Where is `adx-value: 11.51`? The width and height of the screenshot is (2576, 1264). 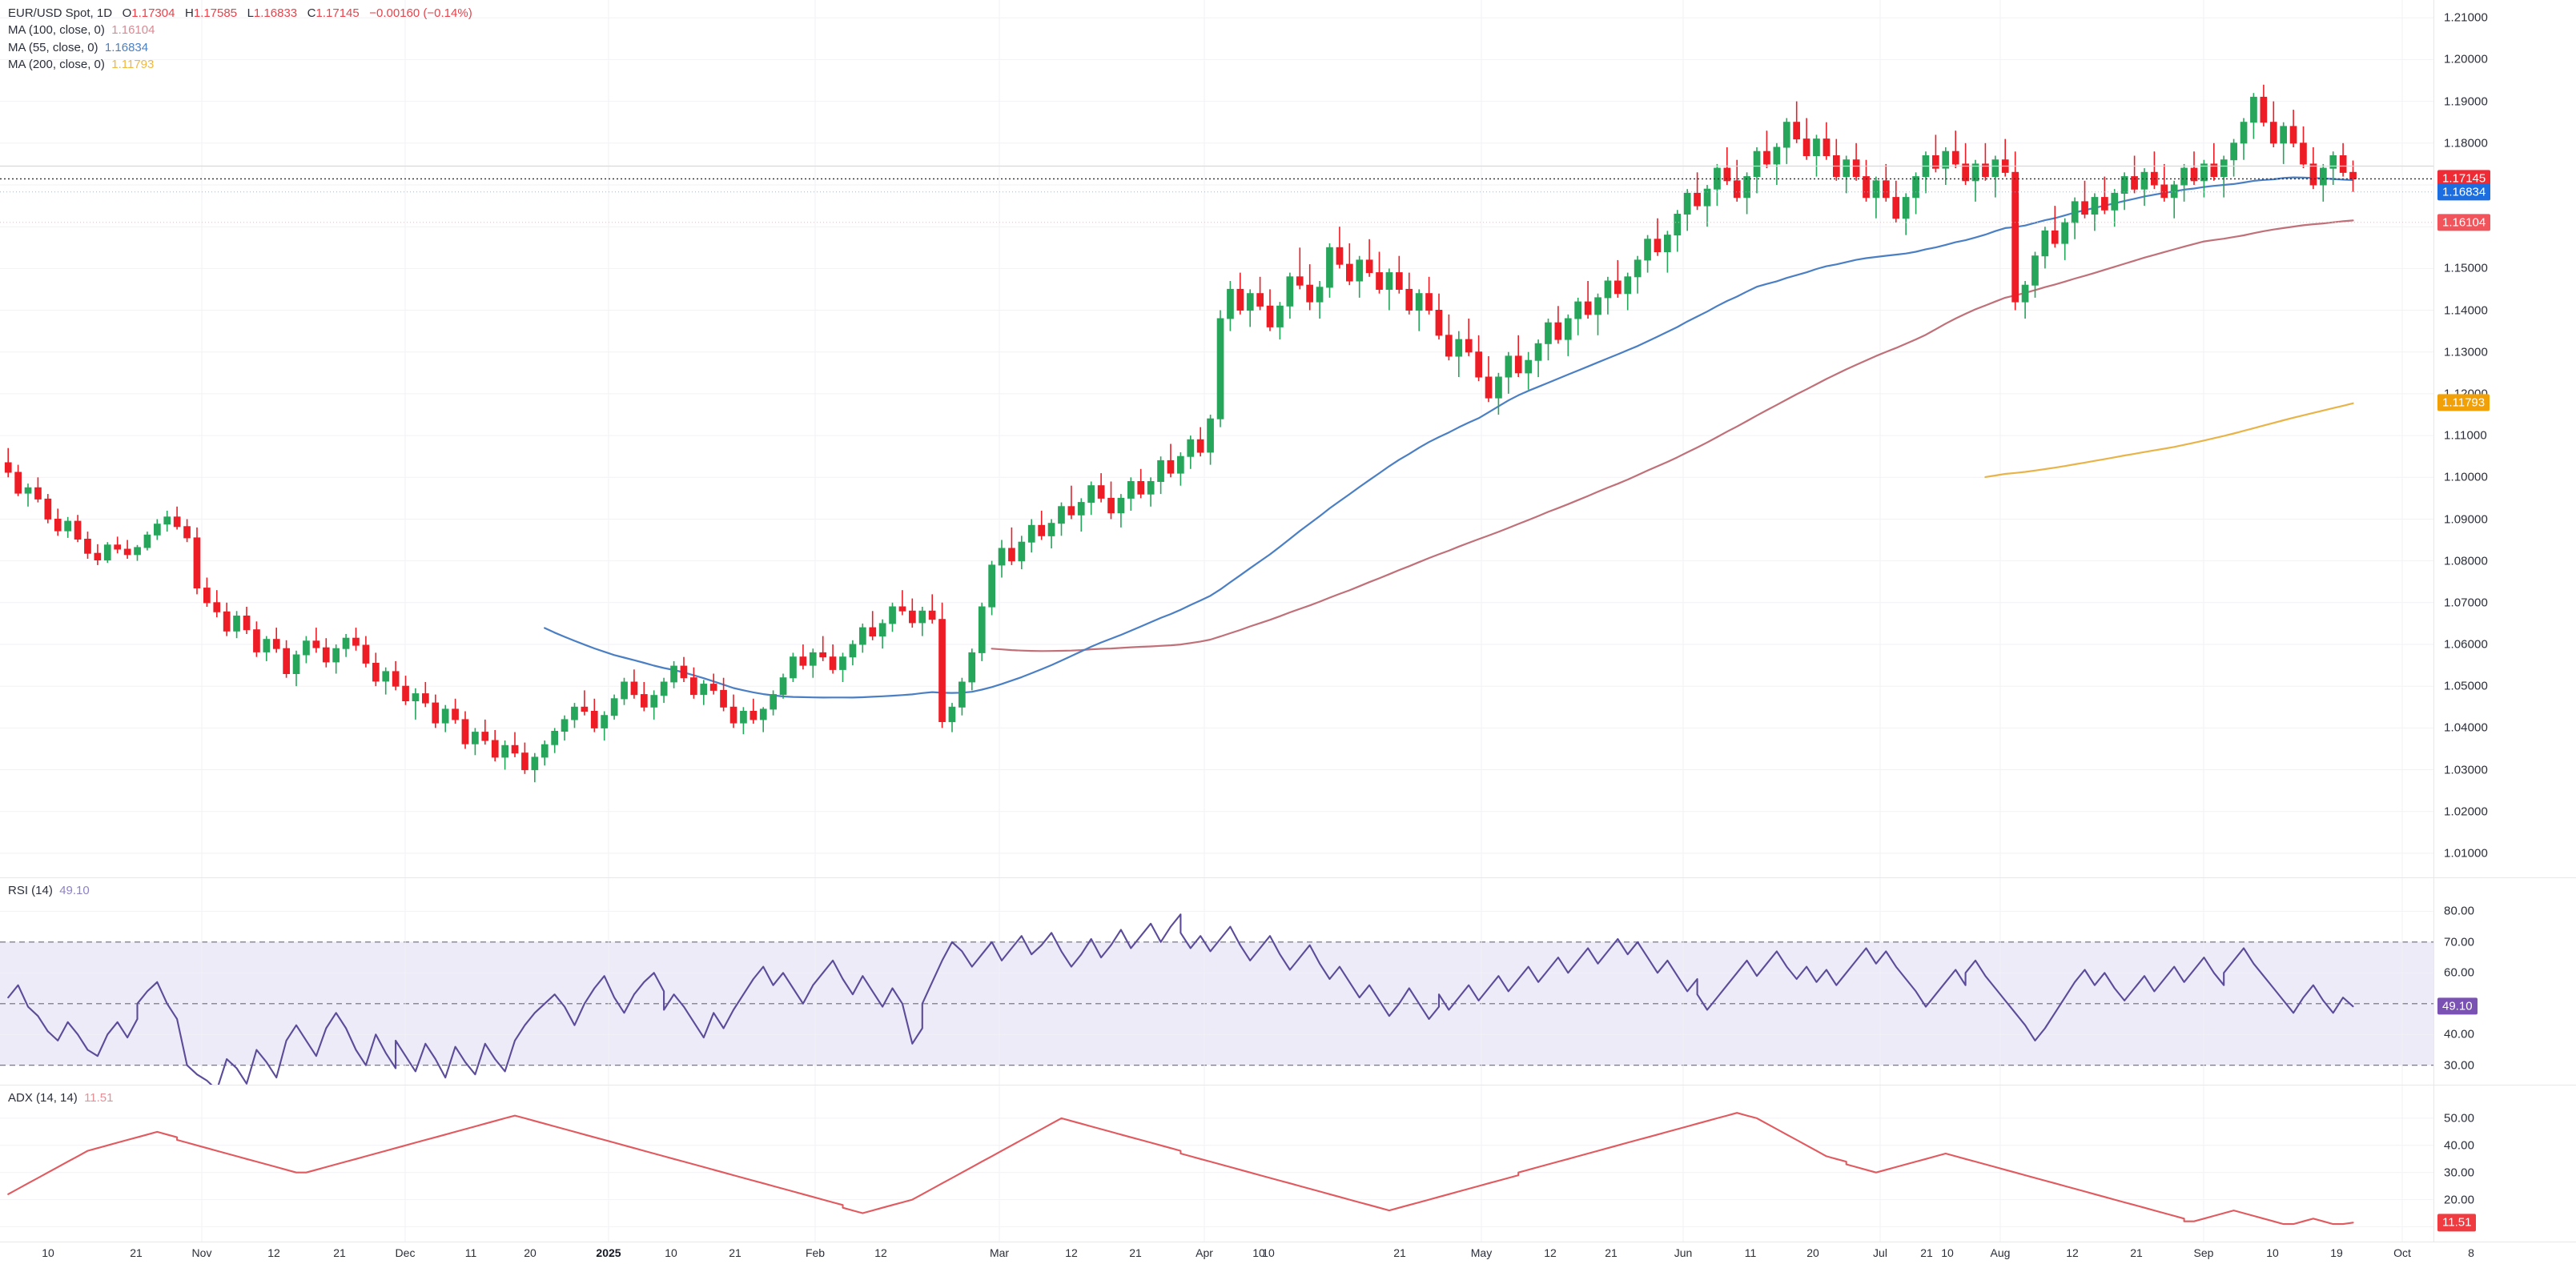 adx-value: 11.51 is located at coordinates (99, 1098).